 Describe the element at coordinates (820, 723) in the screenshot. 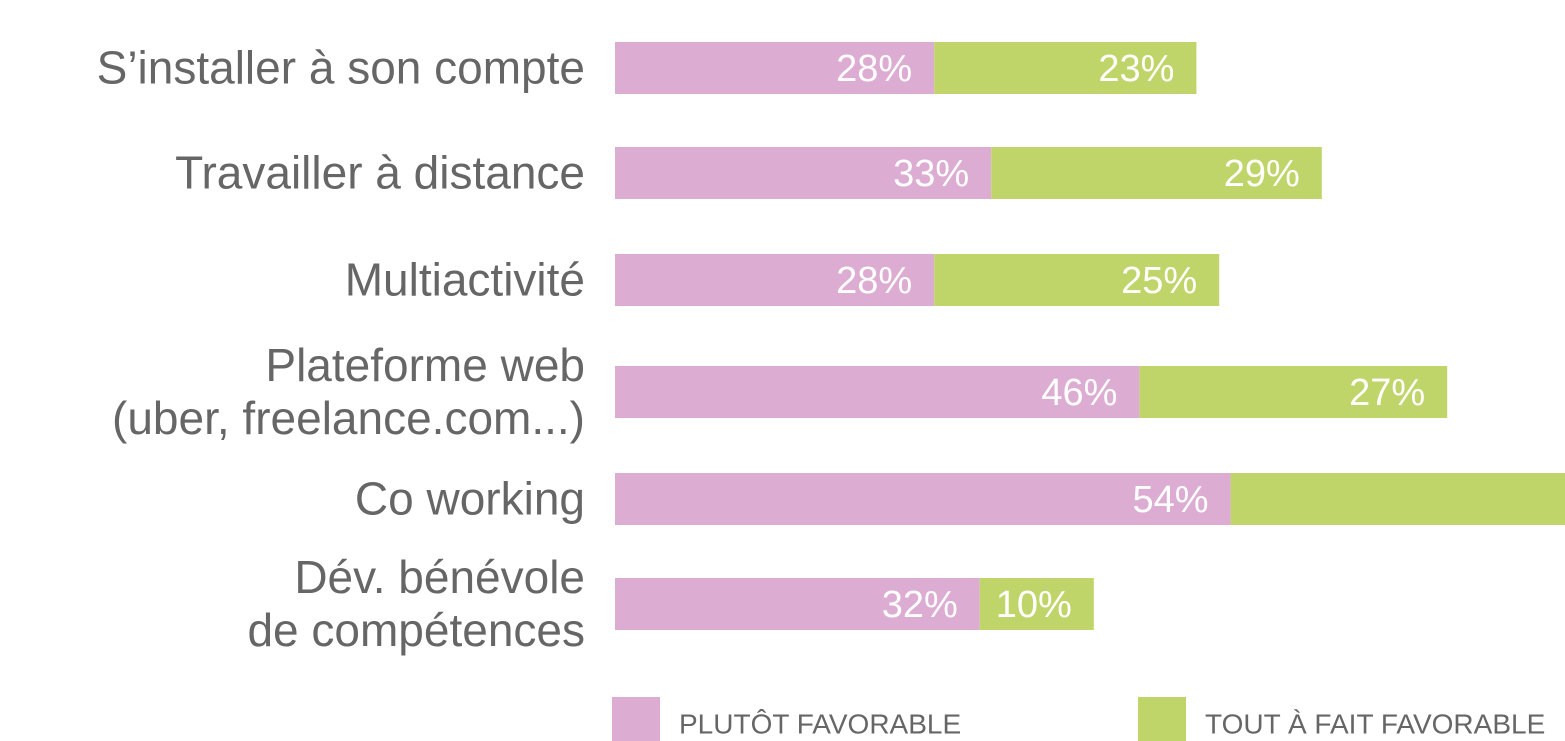

I see `legend-label: PLUTÔT FAVORABLE` at that location.